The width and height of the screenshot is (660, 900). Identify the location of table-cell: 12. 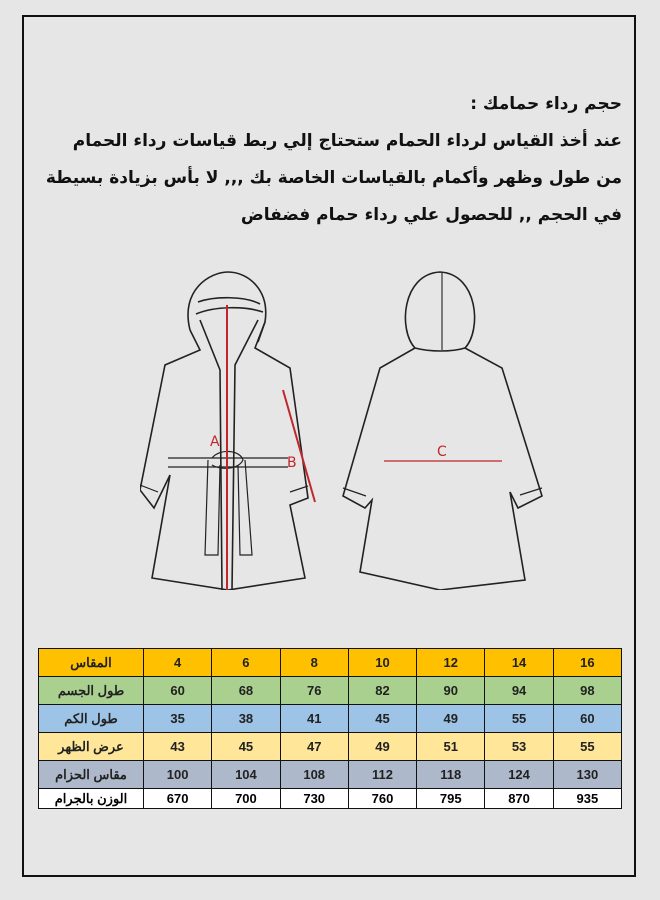
(451, 662).